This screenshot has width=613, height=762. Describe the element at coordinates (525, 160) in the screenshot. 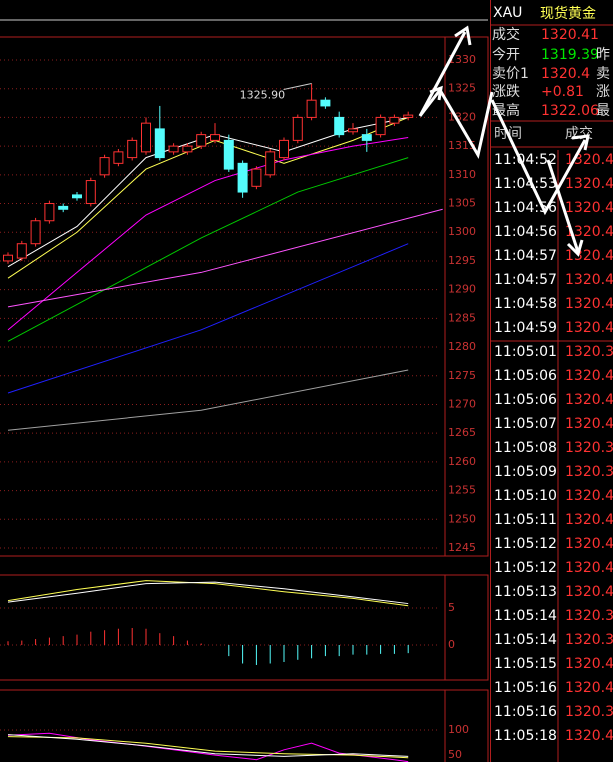

I see `tick-time: 11:04:52` at that location.